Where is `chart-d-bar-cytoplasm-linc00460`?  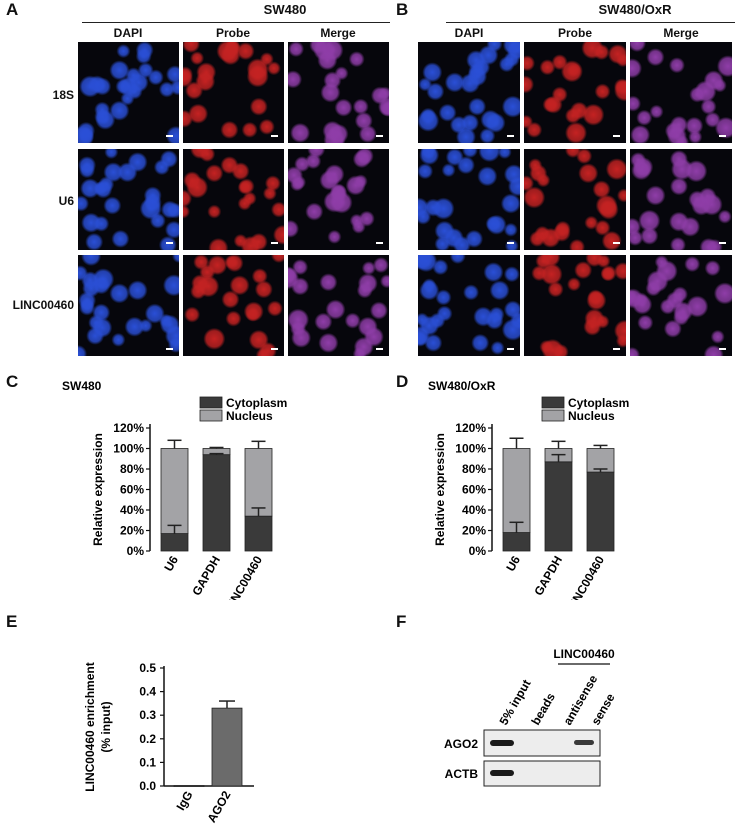
chart-d-bar-cytoplasm-linc00460 is located at coordinates (600, 511).